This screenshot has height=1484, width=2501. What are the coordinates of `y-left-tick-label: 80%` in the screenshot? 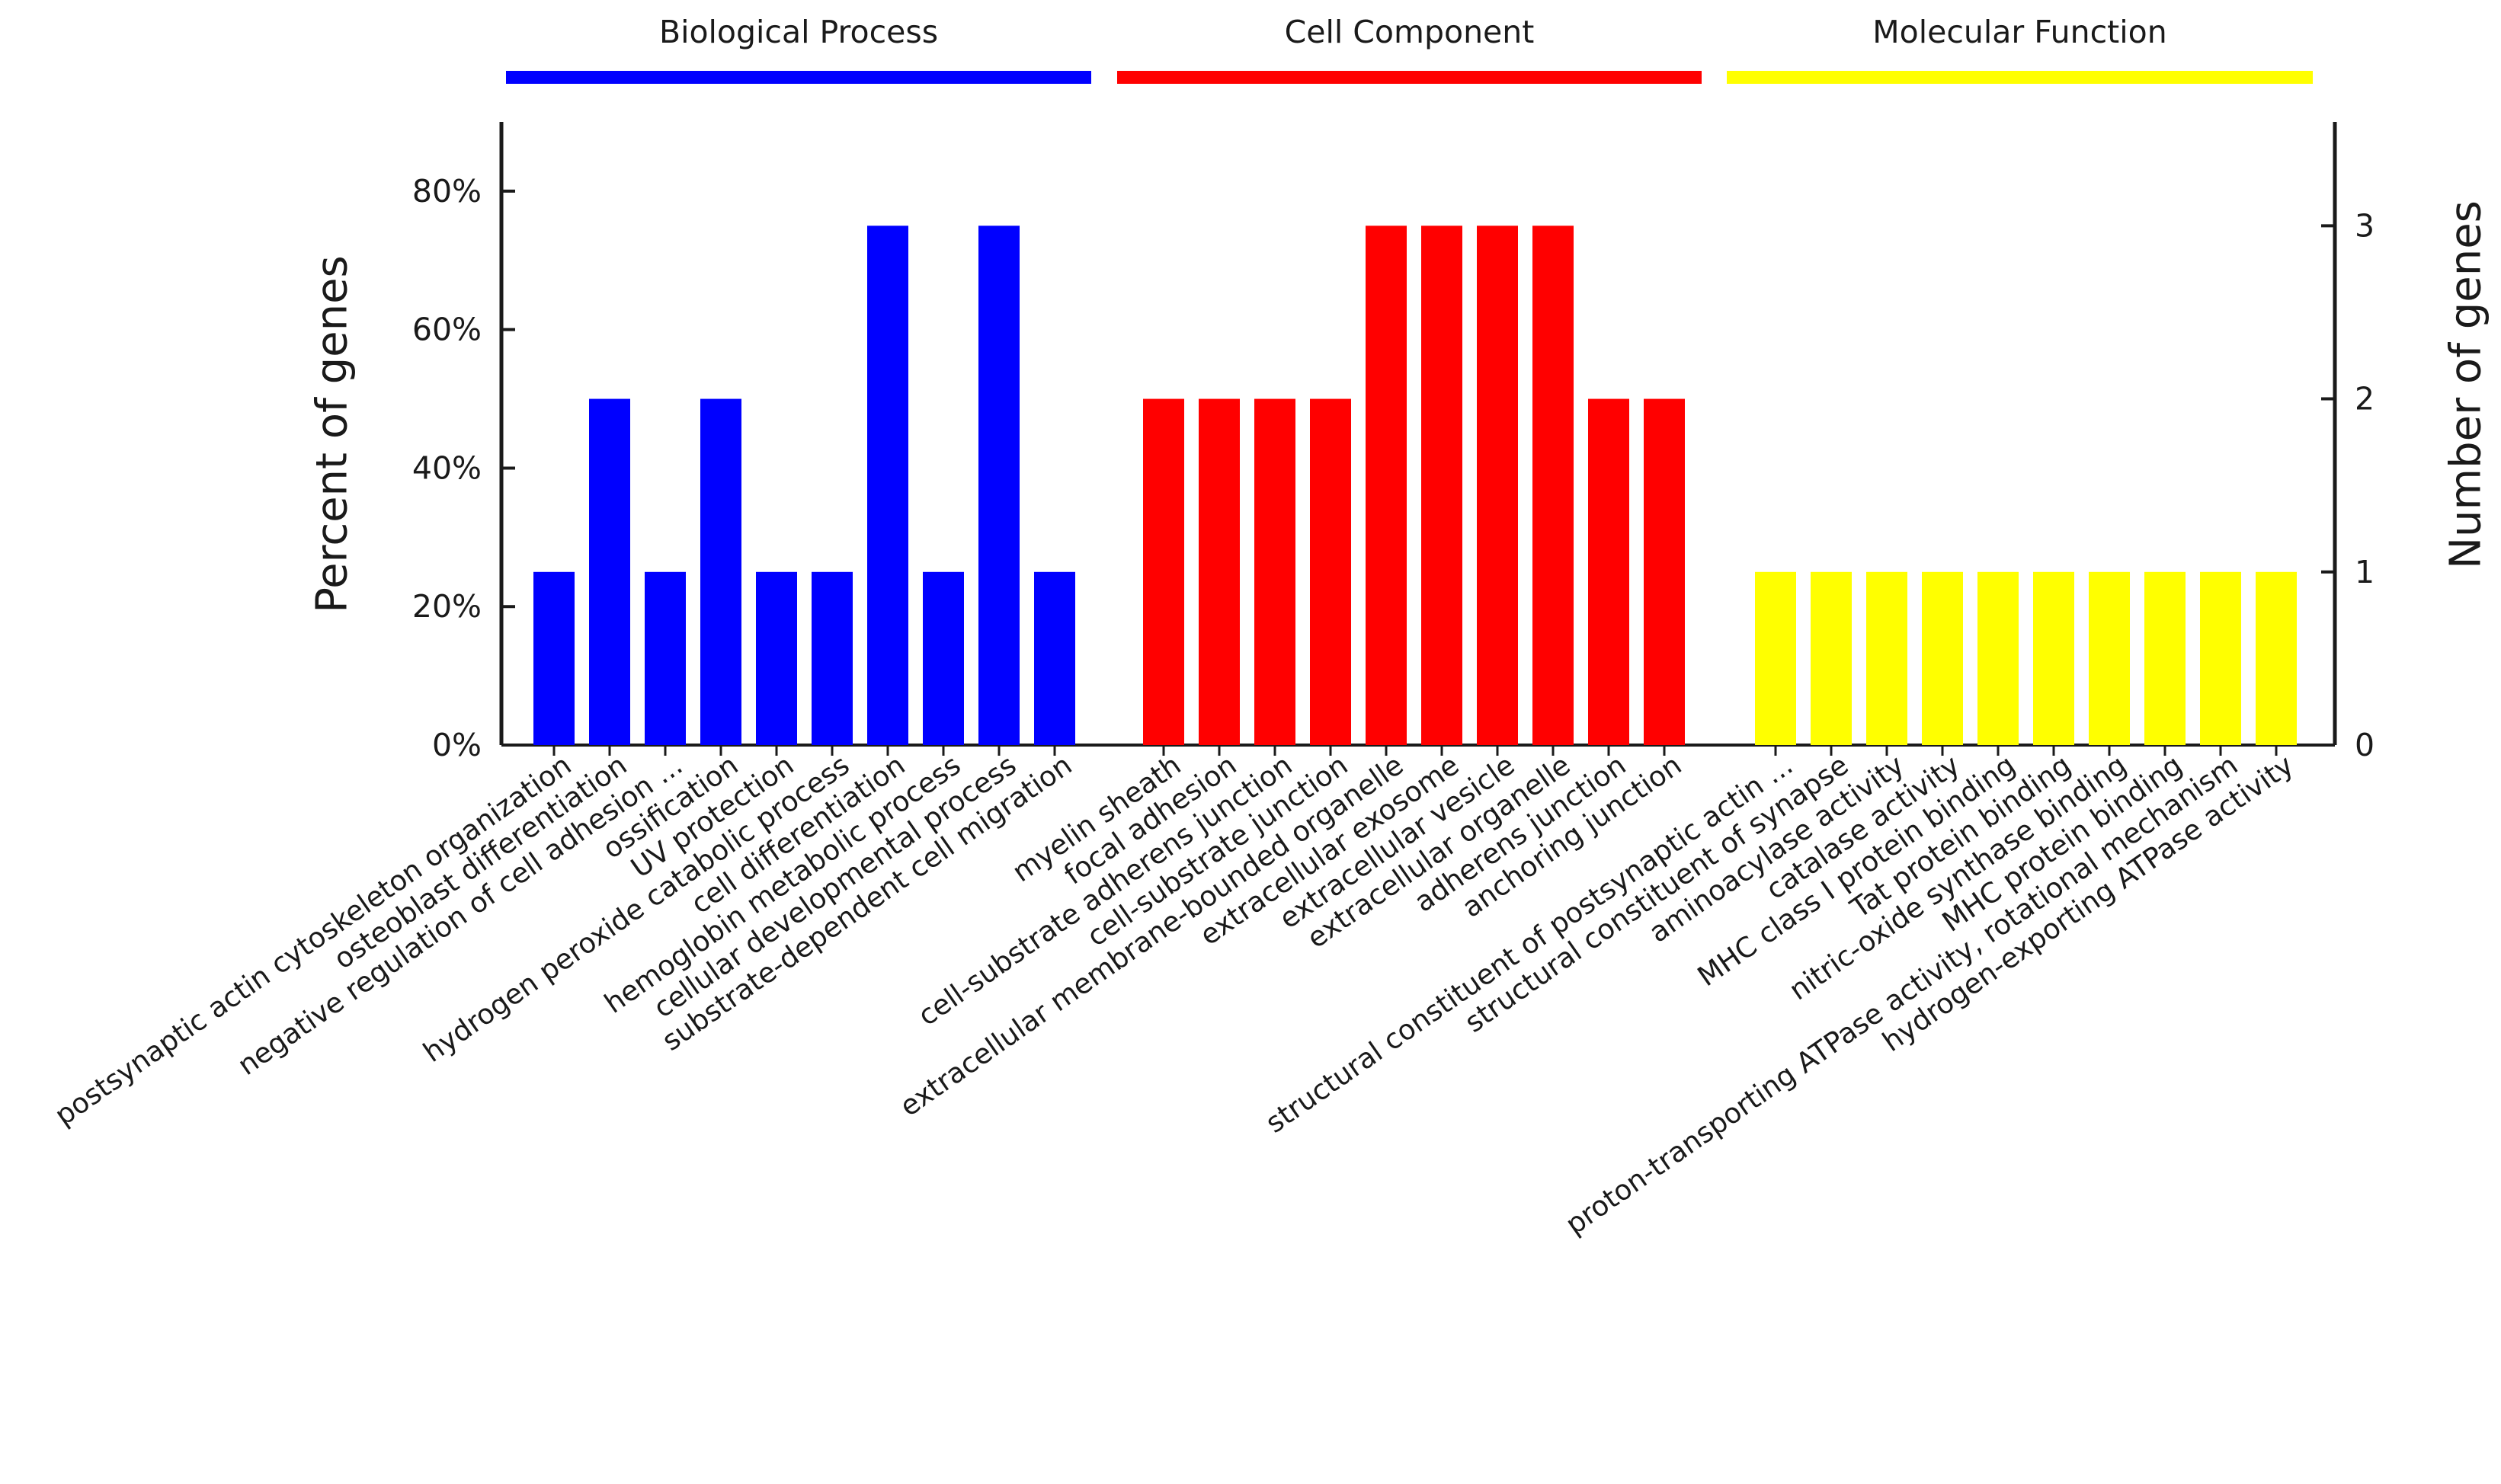 It's located at (447, 191).